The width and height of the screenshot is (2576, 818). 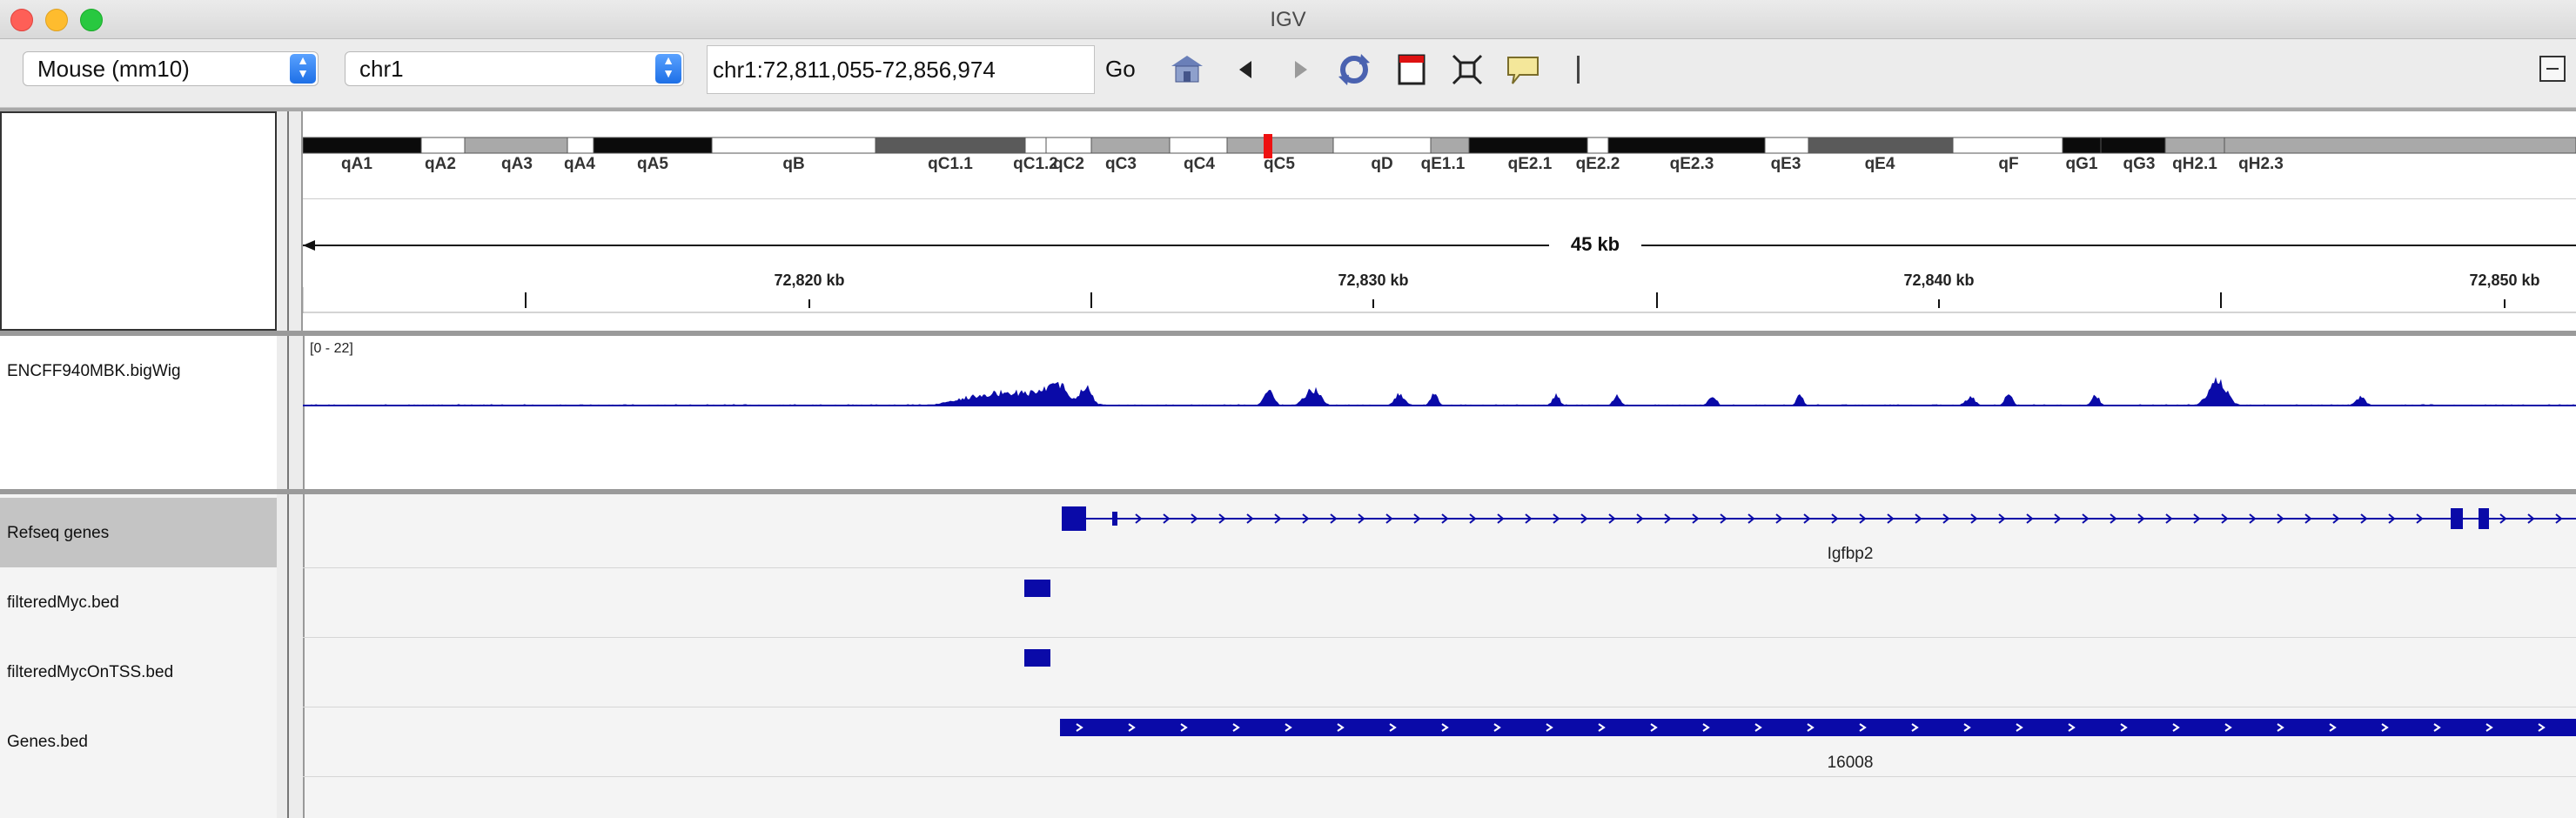 I want to click on toolbar-divider, so click(x=1288, y=109).